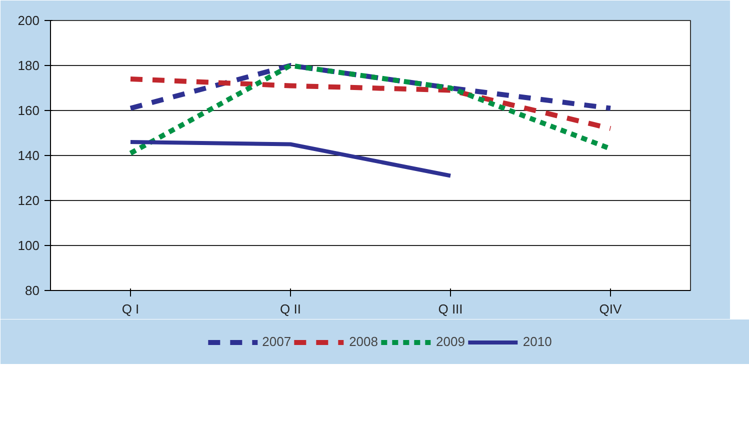 The image size is (749, 446). Describe the element at coordinates (450, 309) in the screenshot. I see `x-tick-label: Q III` at that location.